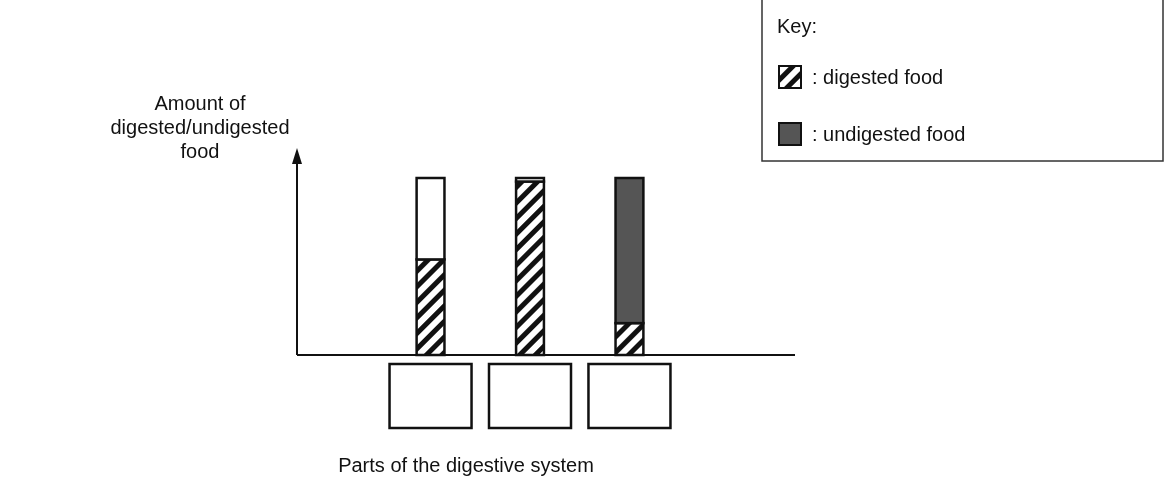  I want to click on legend-title: Key:, so click(797, 26).